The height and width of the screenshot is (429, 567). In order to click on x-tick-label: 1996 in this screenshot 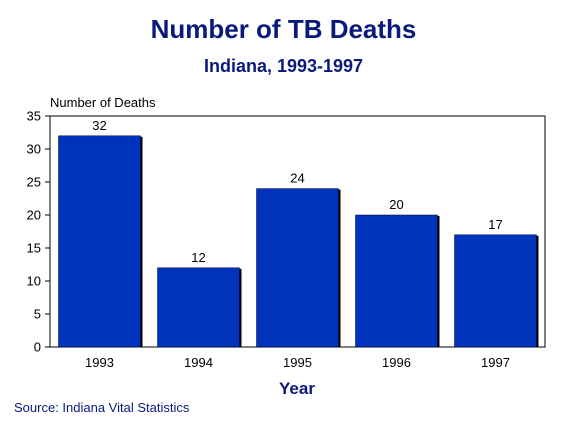, I will do `click(396, 362)`.